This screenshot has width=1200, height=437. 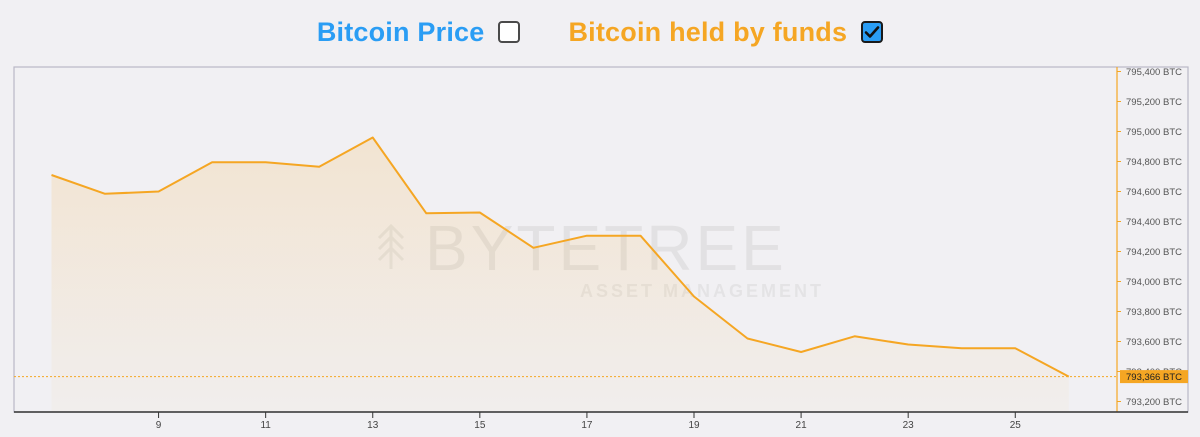 I want to click on y-tick-label: 794,400 BTC, so click(x=1154, y=222).